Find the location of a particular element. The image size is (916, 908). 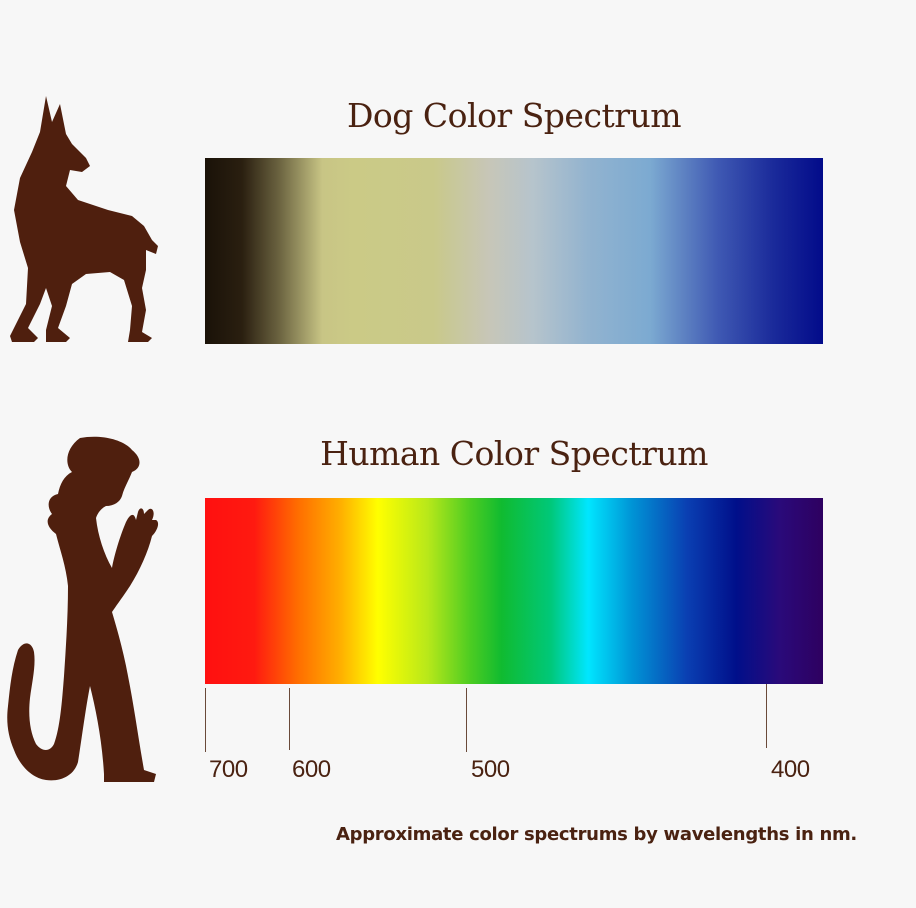

tick-label-700: 700 is located at coordinates (228, 769).